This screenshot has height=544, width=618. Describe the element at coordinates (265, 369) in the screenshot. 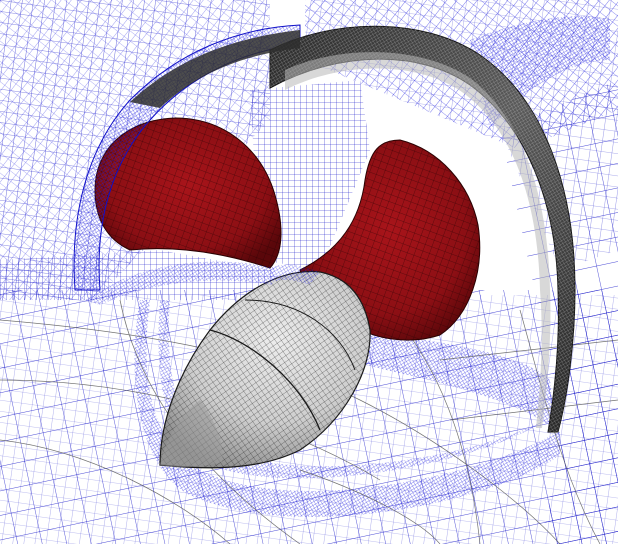

I see `hub` at that location.